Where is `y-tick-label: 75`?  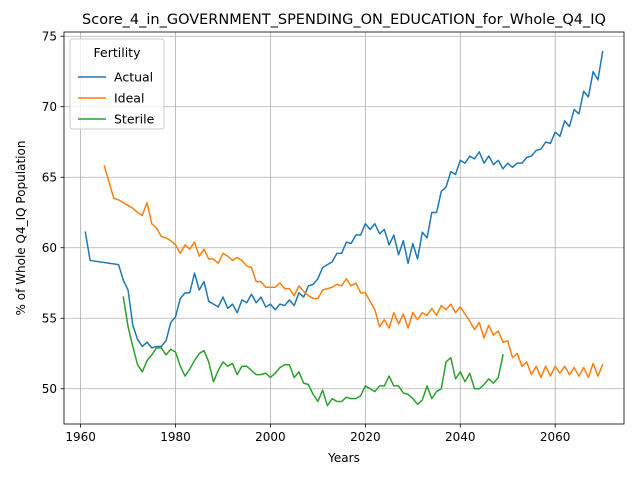
y-tick-label: 75 is located at coordinates (49, 37).